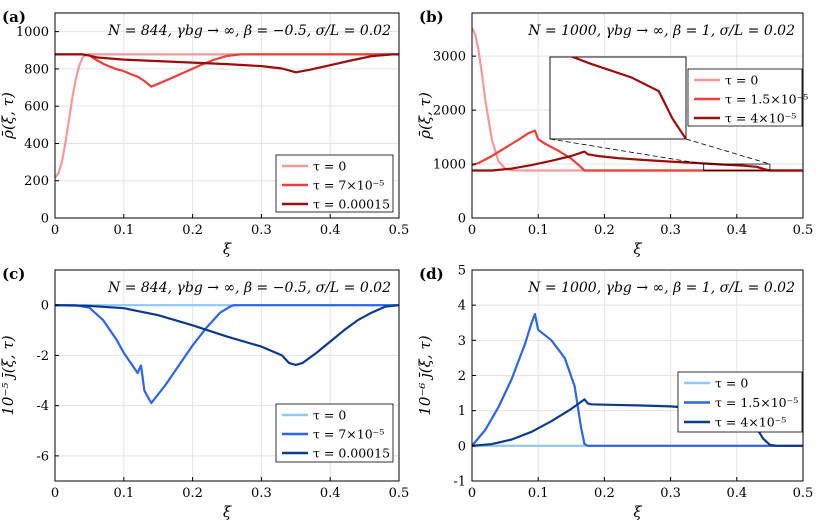  Describe the element at coordinates (8, 375) in the screenshot. I see `y-axis-label: 10⁻⁵ j̄(ξ, τ)` at that location.